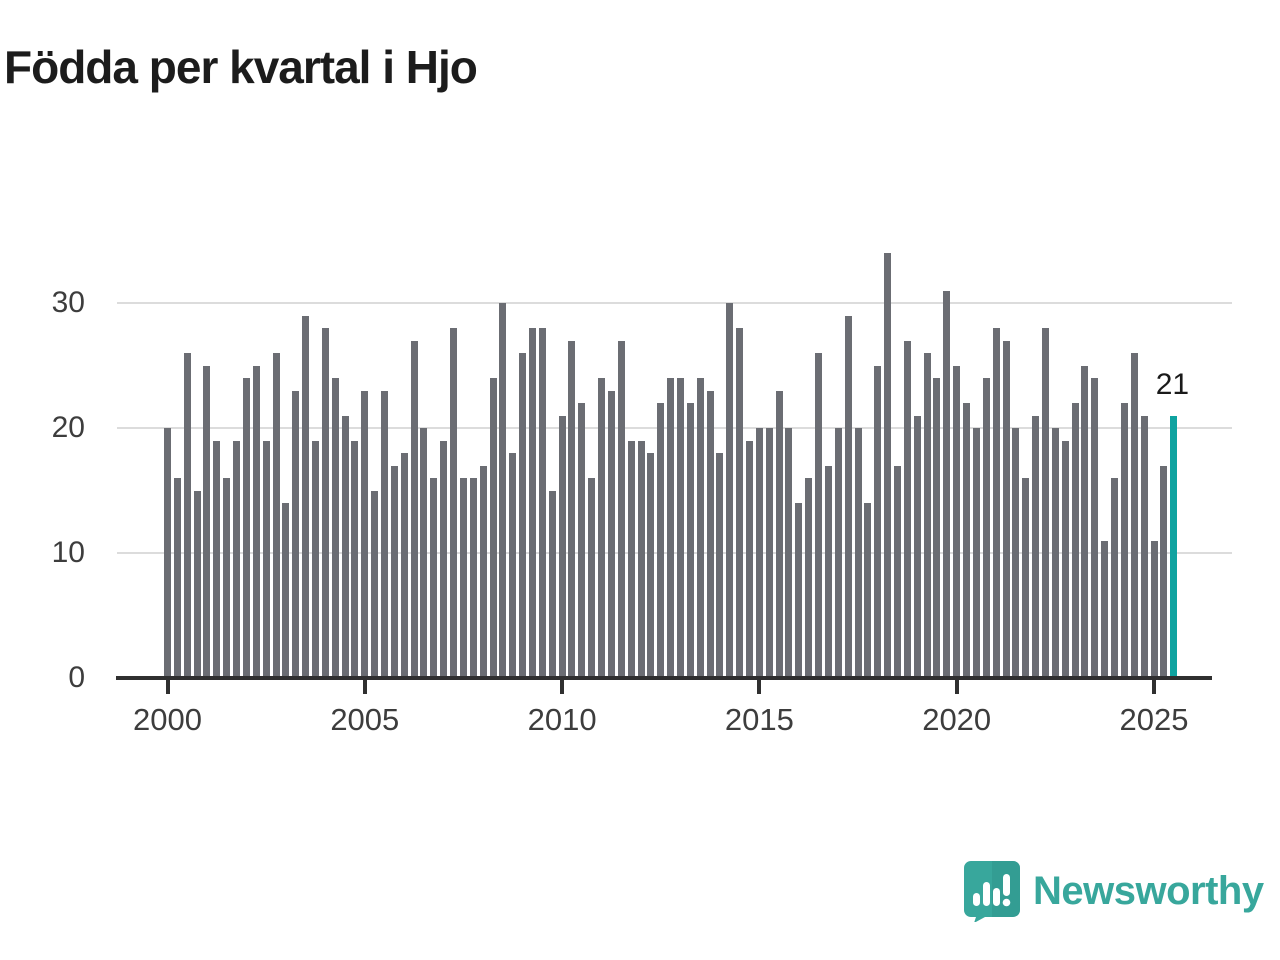 This screenshot has height=960, width=1280. I want to click on x-axis-label-2025: 2025, so click(1154, 719).